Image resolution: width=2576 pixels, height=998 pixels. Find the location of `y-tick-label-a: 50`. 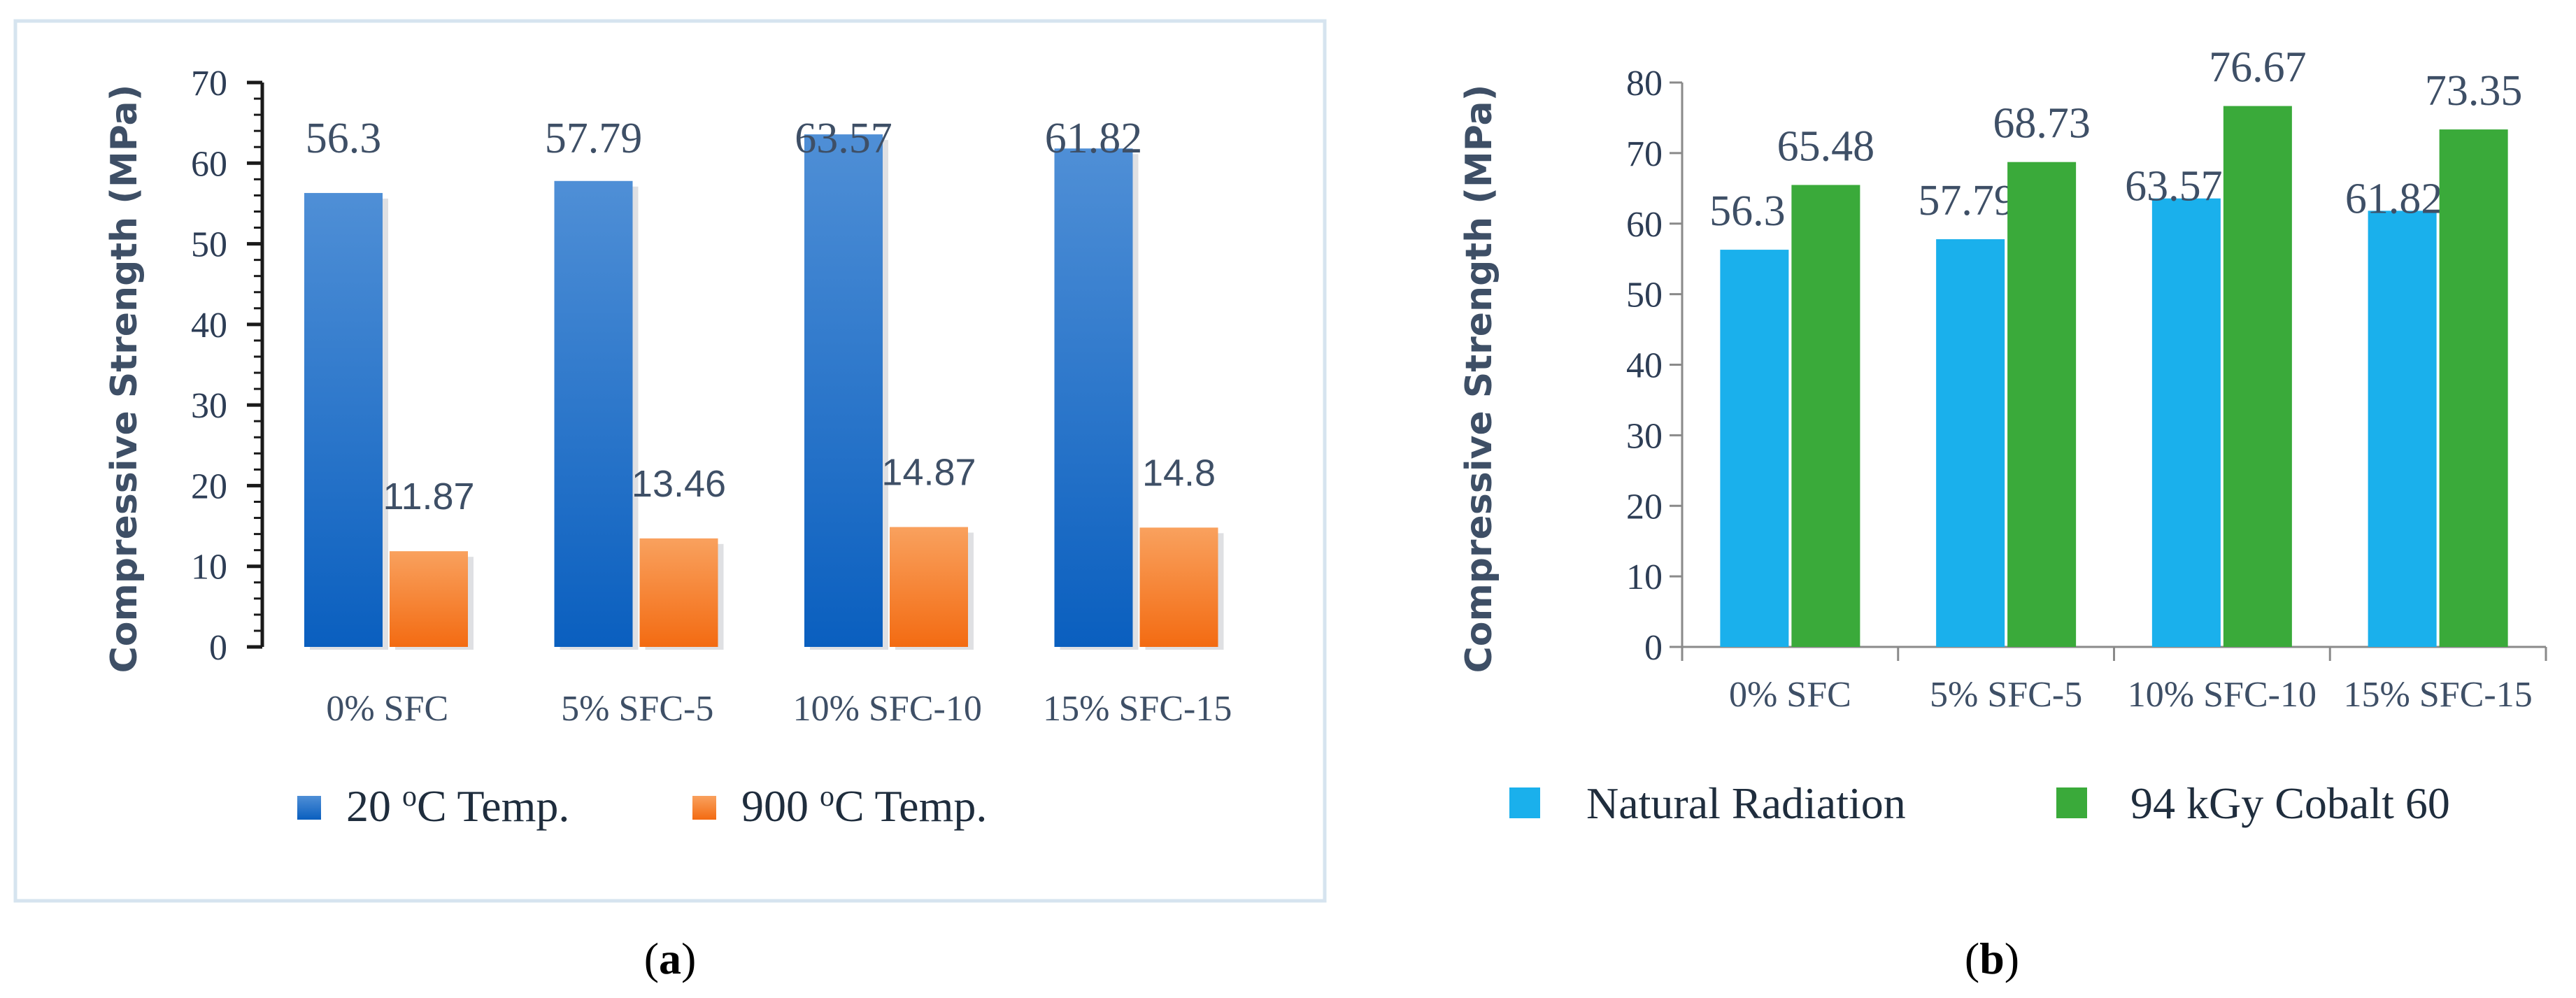

y-tick-label-a: 50 is located at coordinates (209, 245).